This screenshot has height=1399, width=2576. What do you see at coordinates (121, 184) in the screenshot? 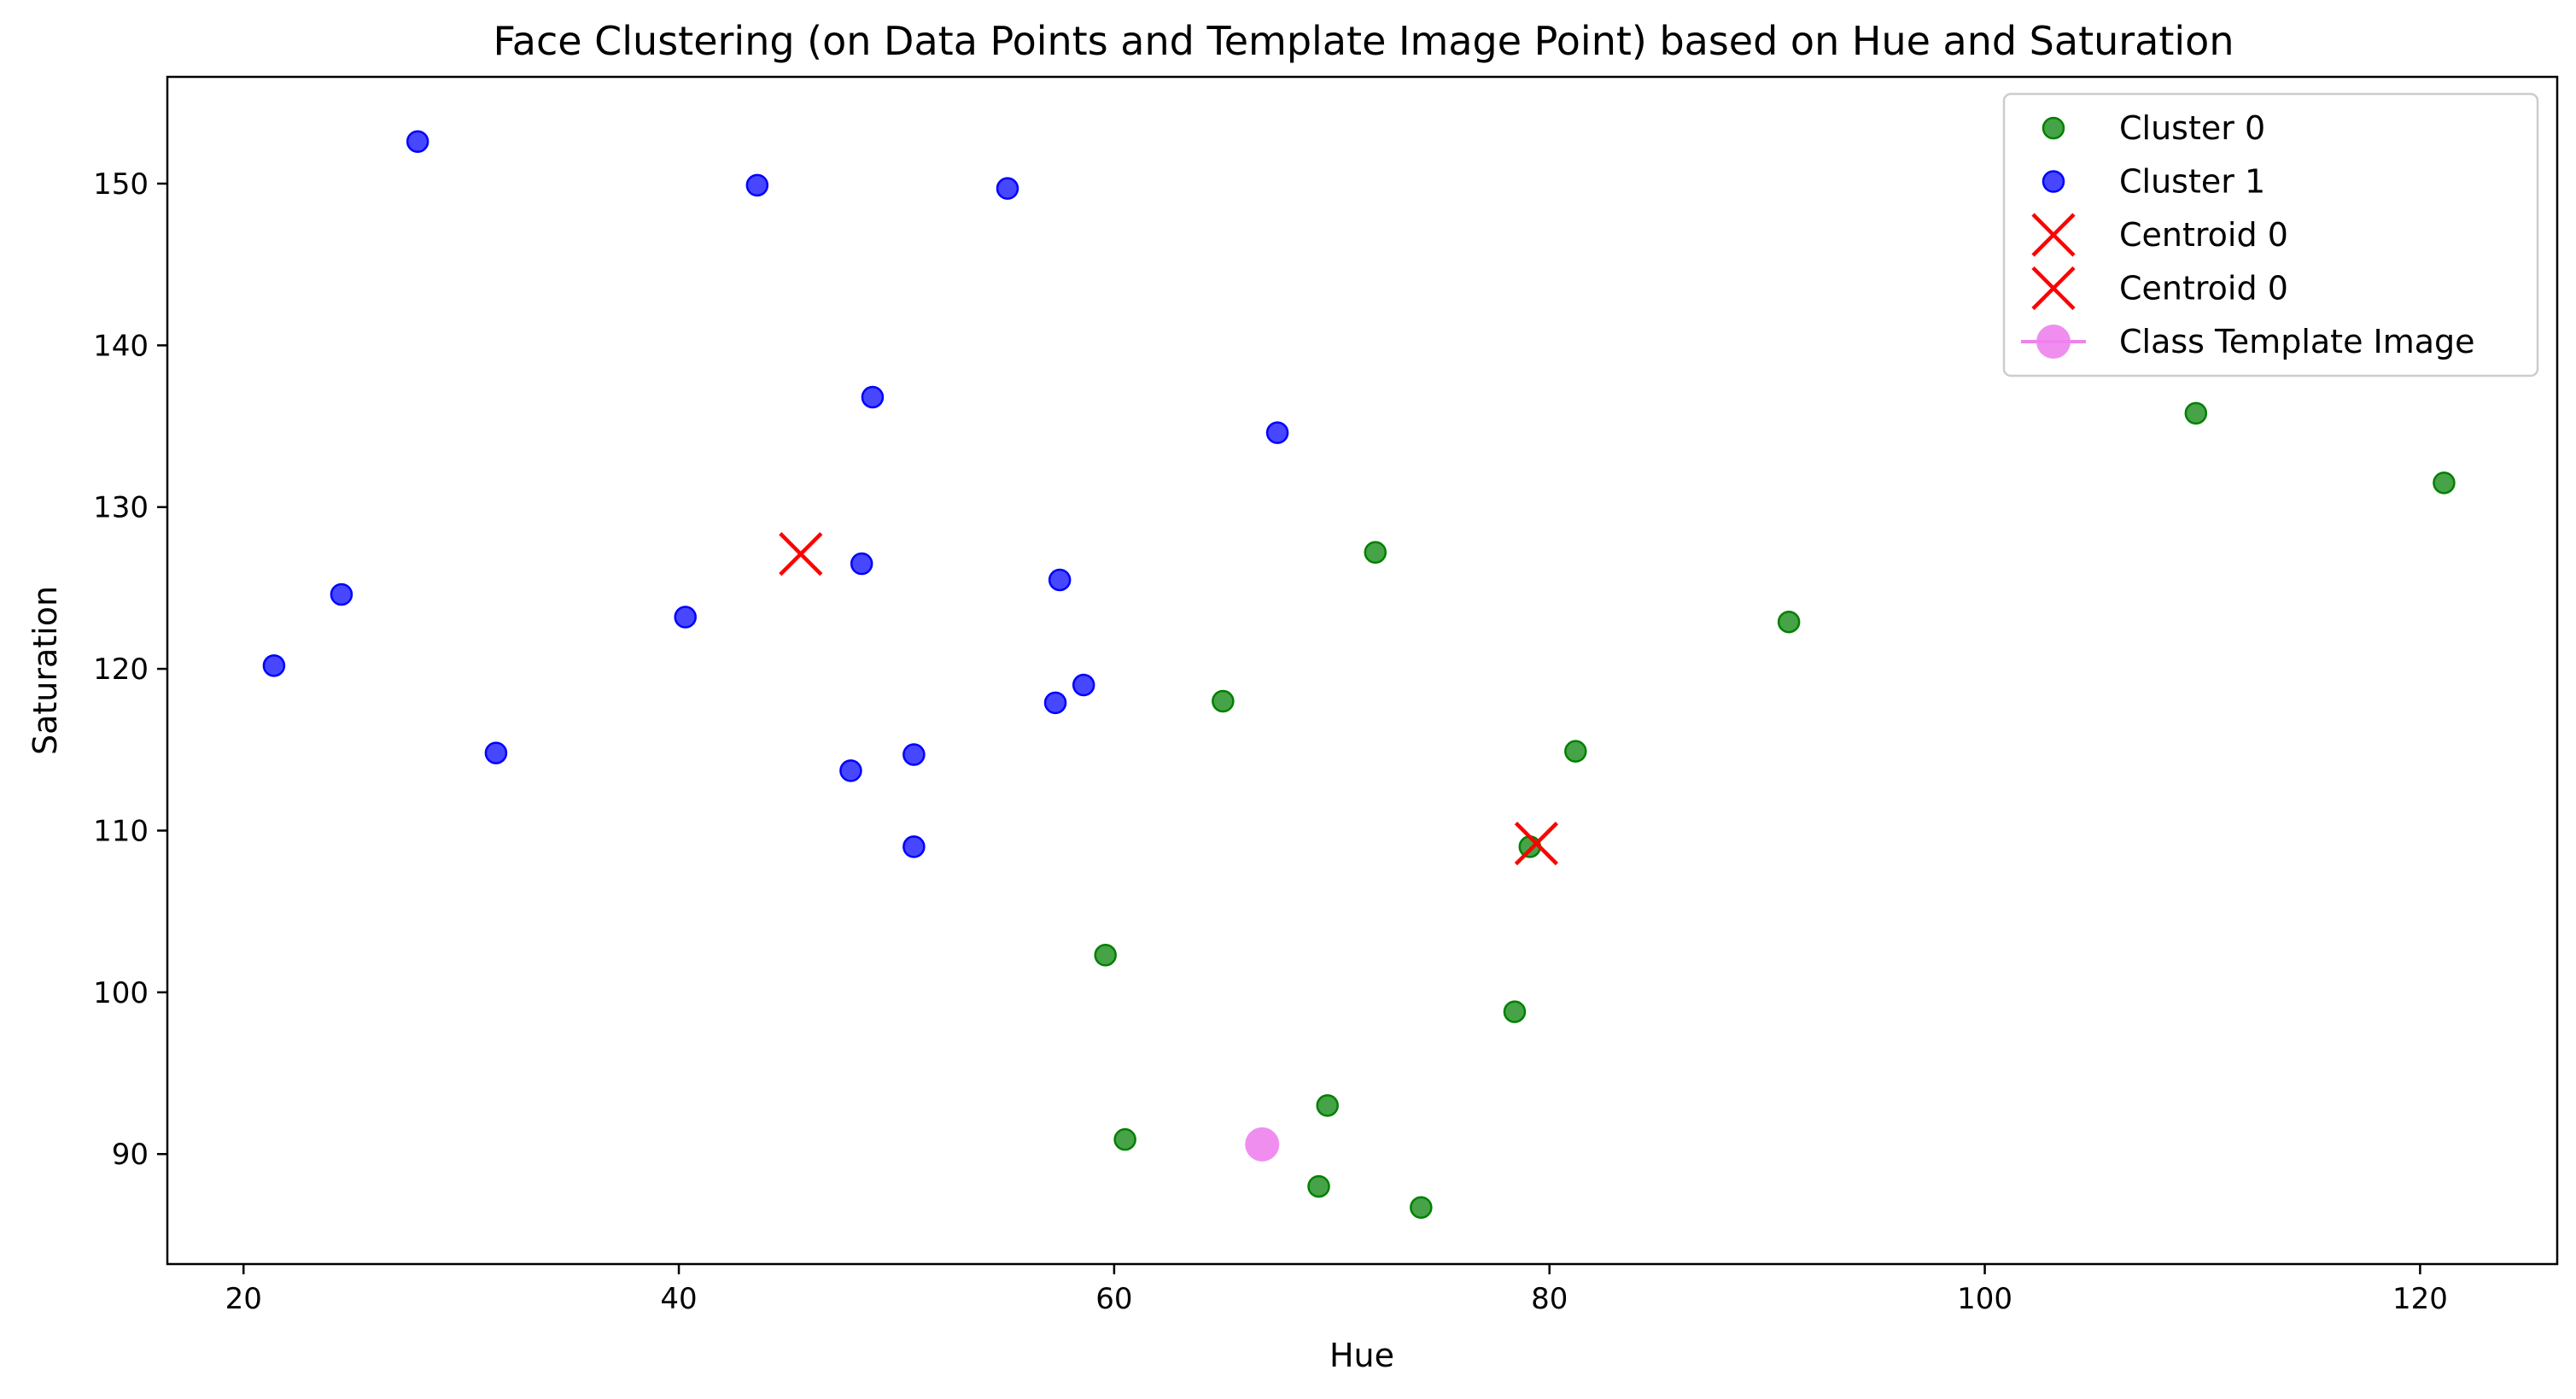
I see `y-tick-label-6: 150` at bounding box center [121, 184].